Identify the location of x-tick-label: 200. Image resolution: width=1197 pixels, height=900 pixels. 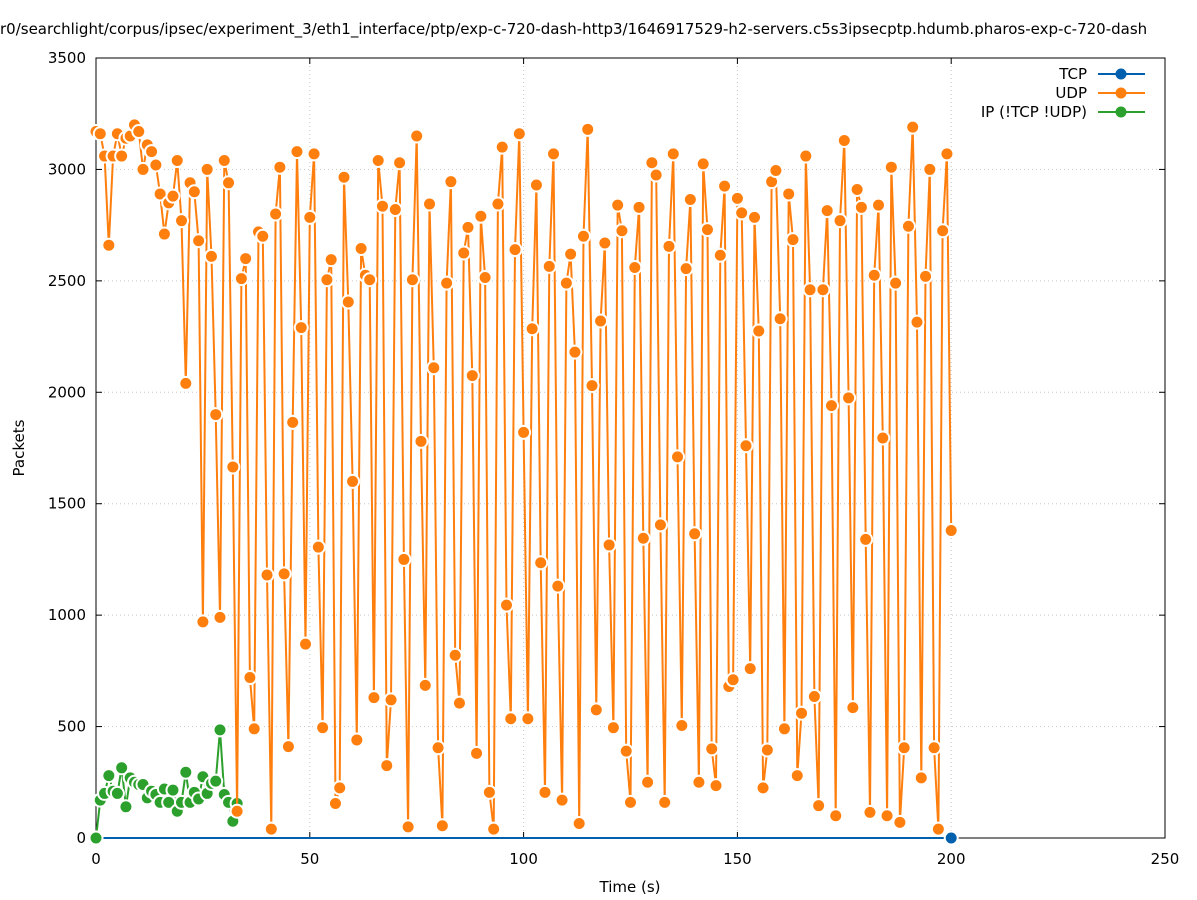
(951, 859).